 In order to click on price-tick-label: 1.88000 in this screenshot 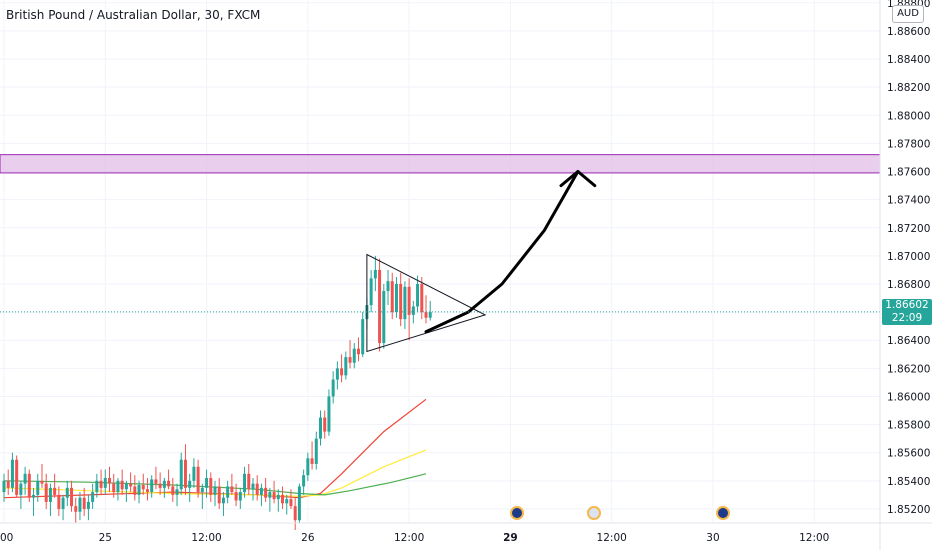, I will do `click(908, 116)`.